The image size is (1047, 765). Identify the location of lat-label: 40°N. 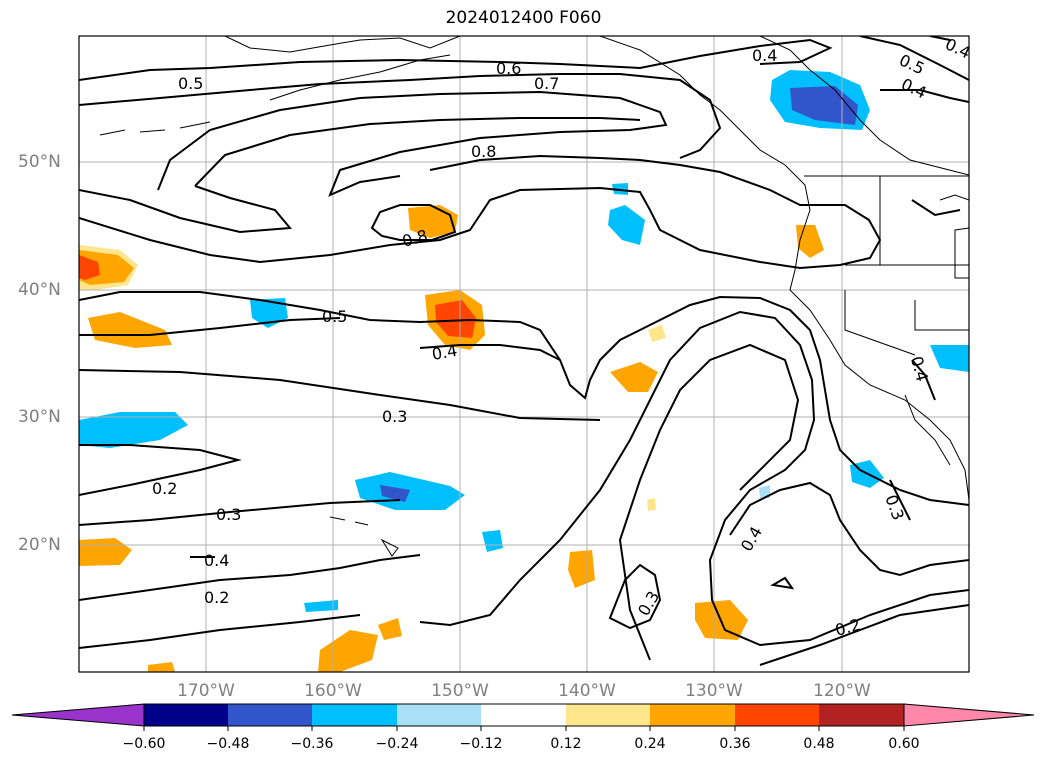
(39, 290).